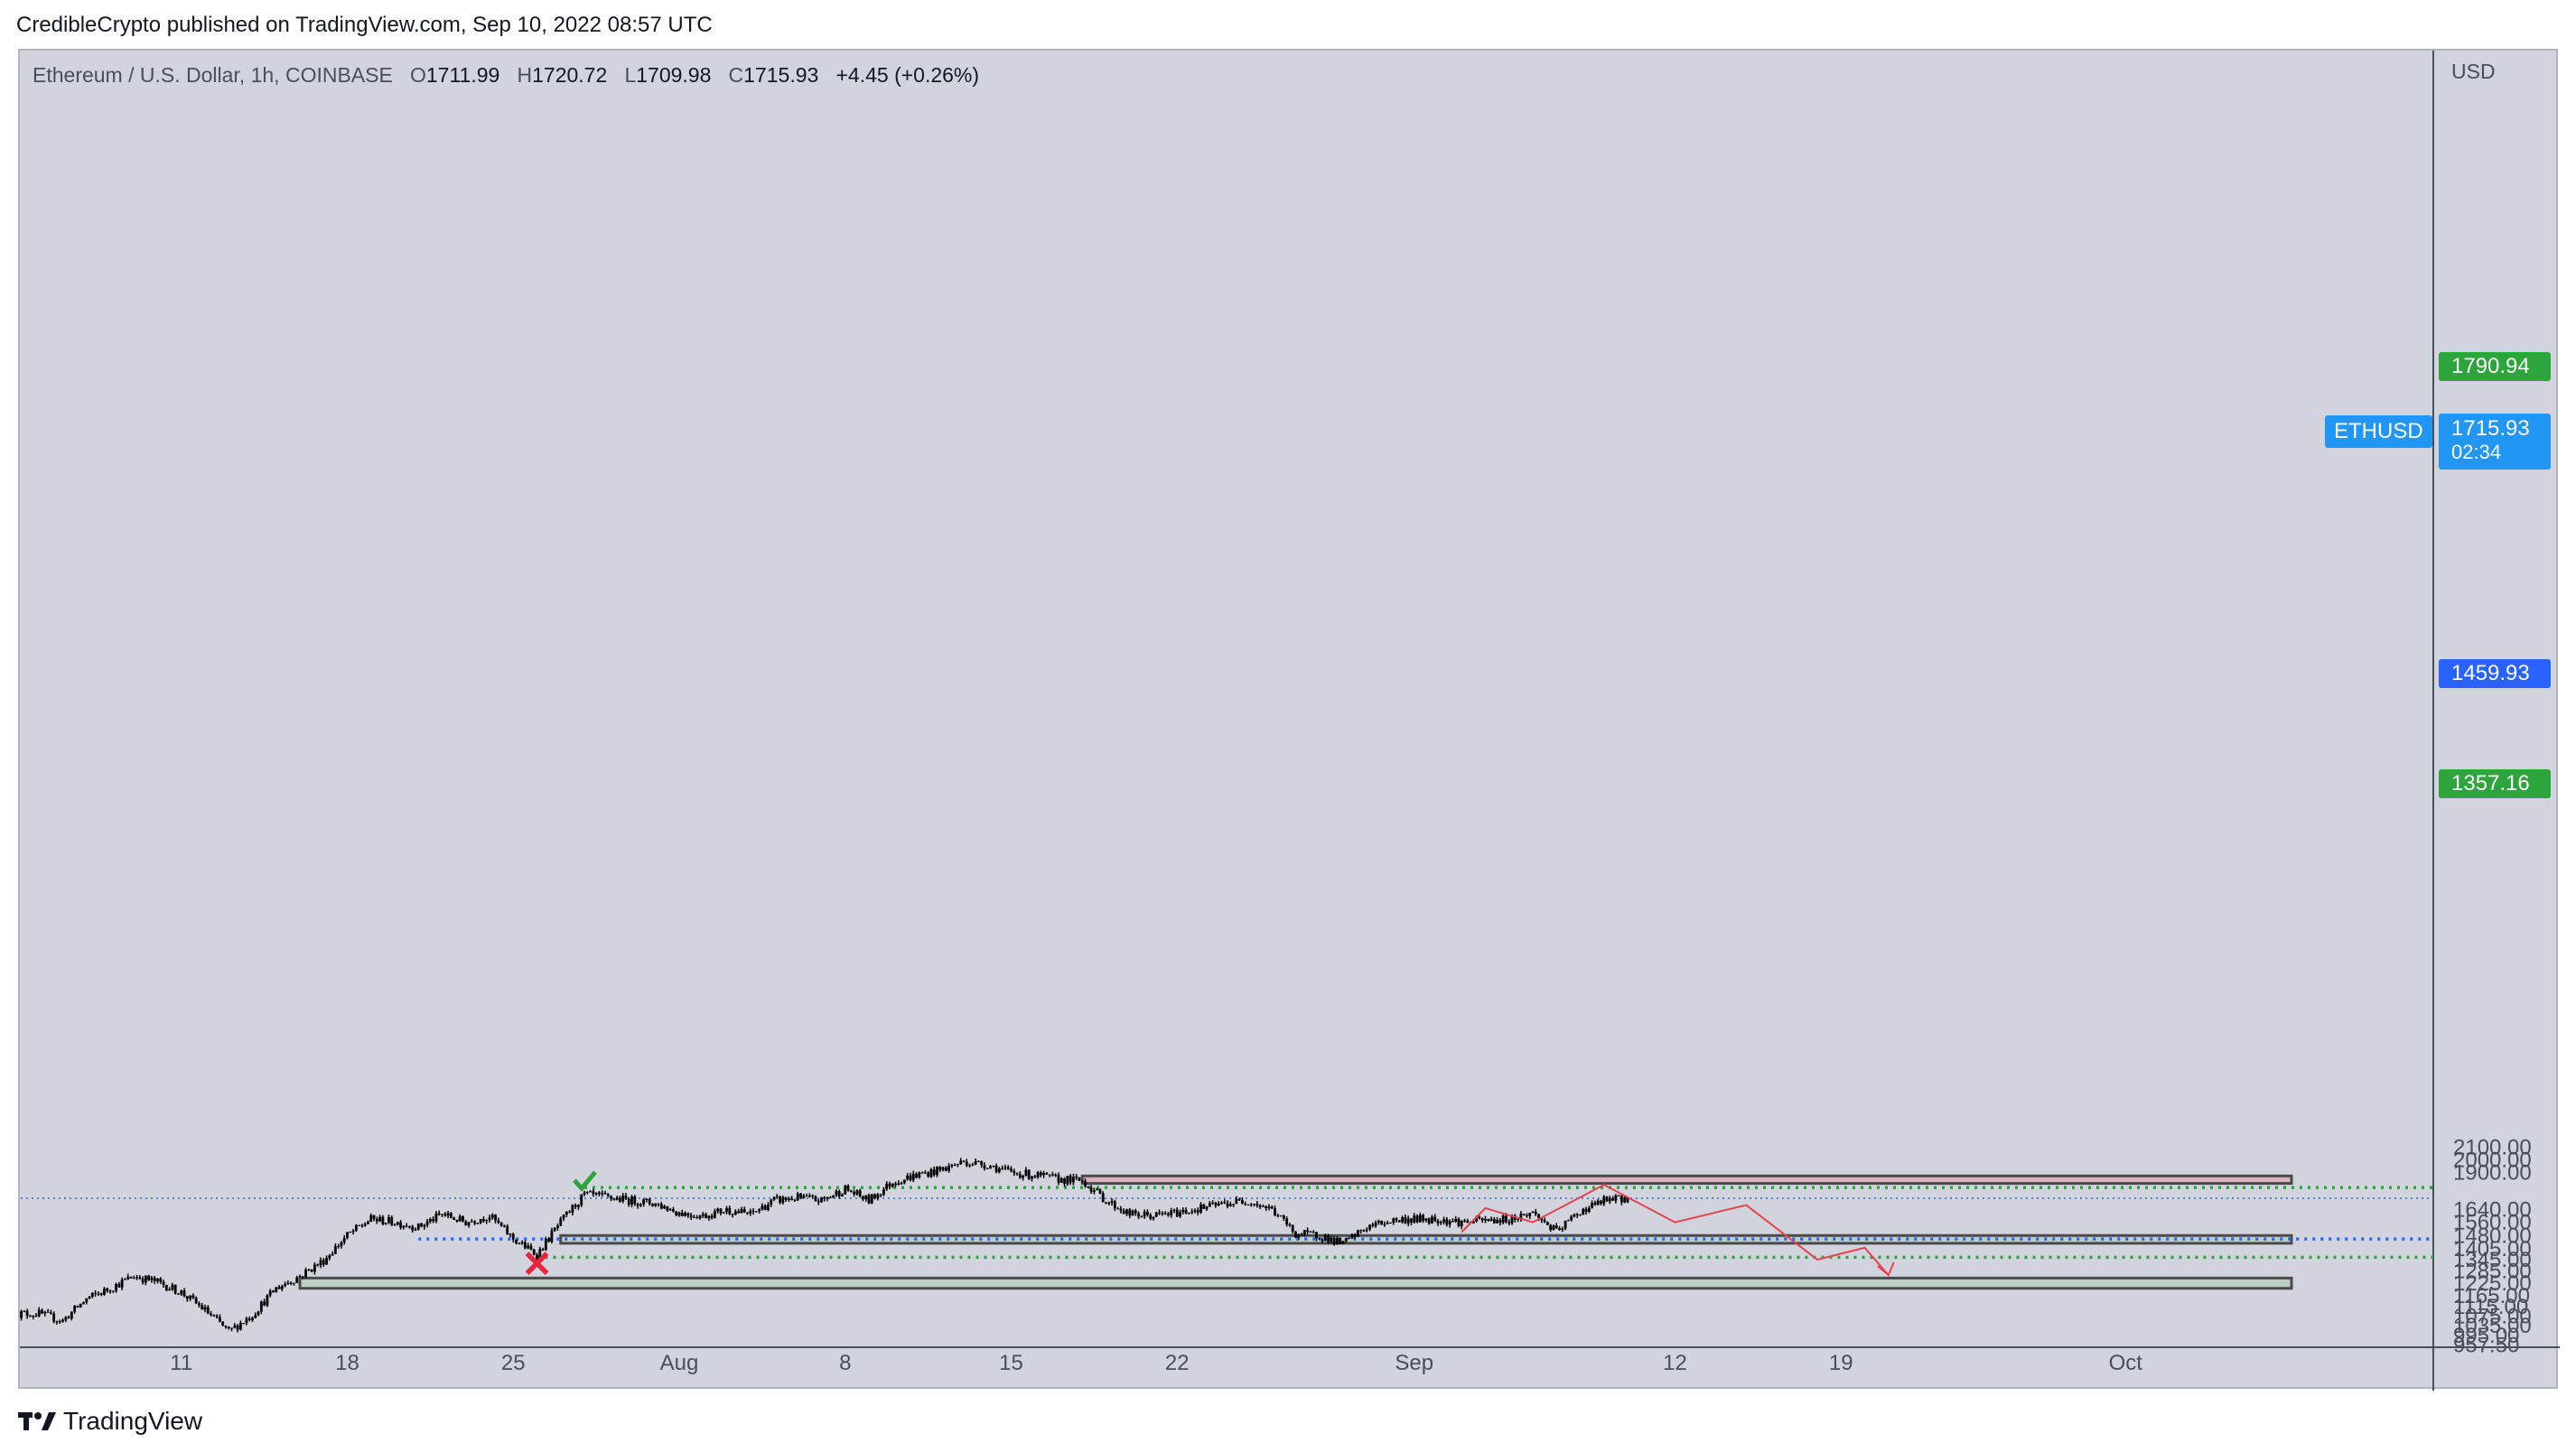  What do you see at coordinates (462, 75) in the screenshot?
I see `open-value: 1711.99` at bounding box center [462, 75].